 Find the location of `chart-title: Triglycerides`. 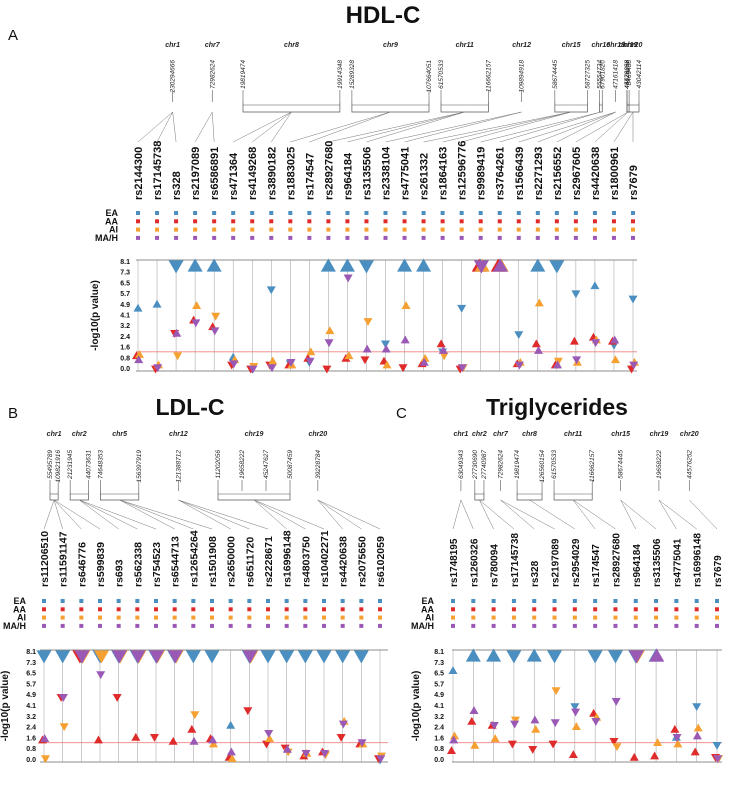

chart-title: Triglycerides is located at coordinates (557, 407).